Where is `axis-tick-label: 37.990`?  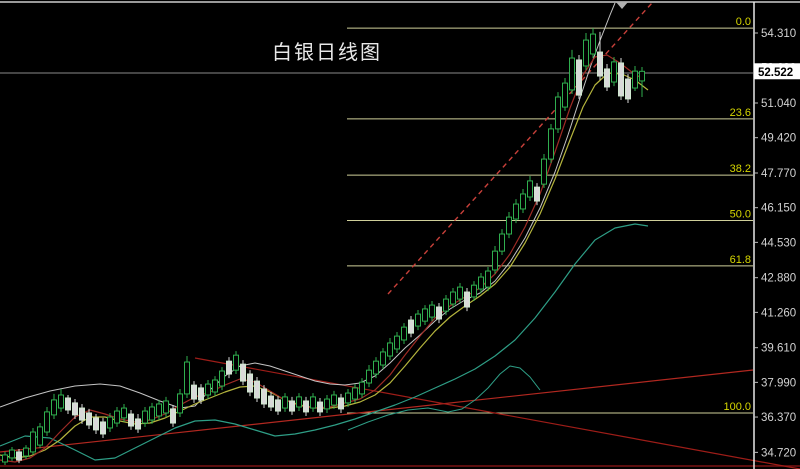
axis-tick-label: 37.990 is located at coordinates (778, 383).